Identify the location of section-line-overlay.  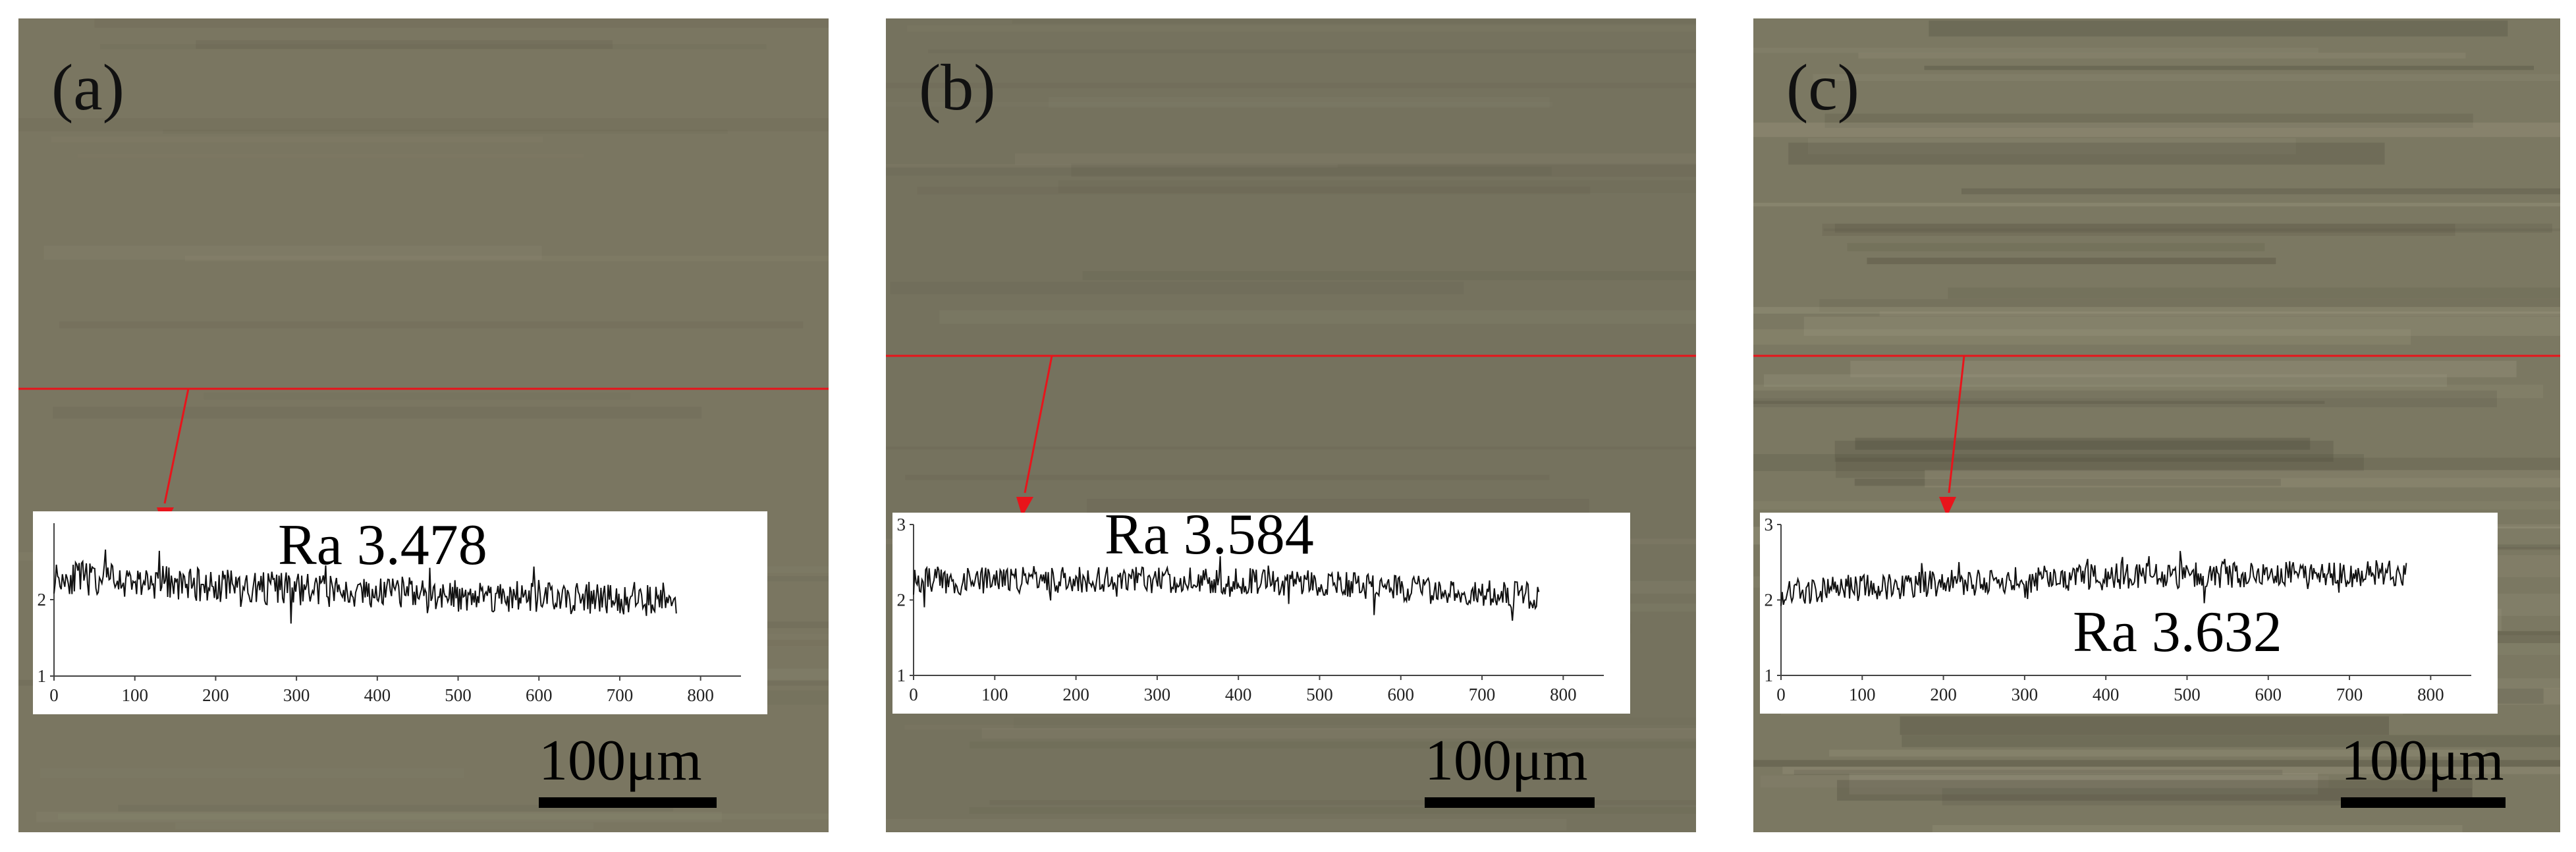
(1291, 436).